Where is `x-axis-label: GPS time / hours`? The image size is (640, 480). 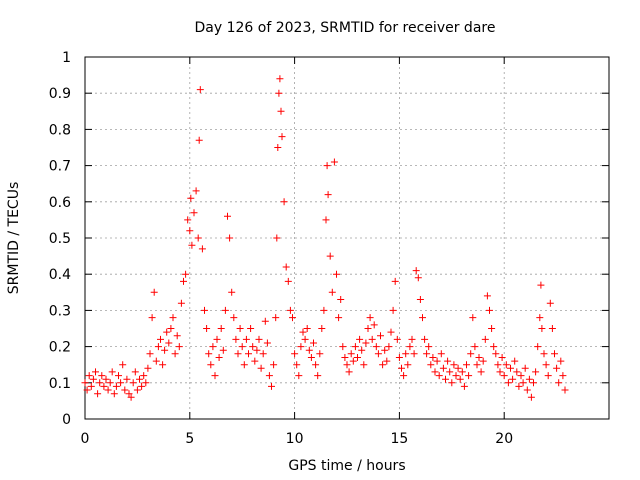
x-axis-label: GPS time / hours is located at coordinates (346, 466).